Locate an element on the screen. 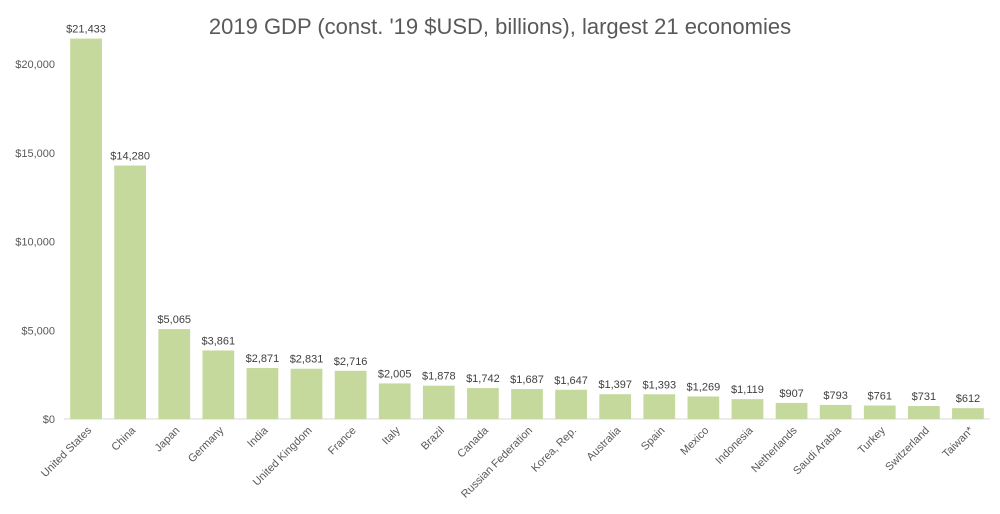  x-tick-label: India is located at coordinates (258, 437).